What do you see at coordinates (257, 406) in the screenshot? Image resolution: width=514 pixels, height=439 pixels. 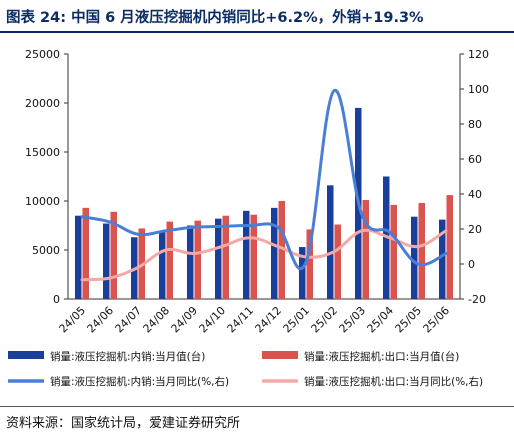 I see `source-divider` at bounding box center [257, 406].